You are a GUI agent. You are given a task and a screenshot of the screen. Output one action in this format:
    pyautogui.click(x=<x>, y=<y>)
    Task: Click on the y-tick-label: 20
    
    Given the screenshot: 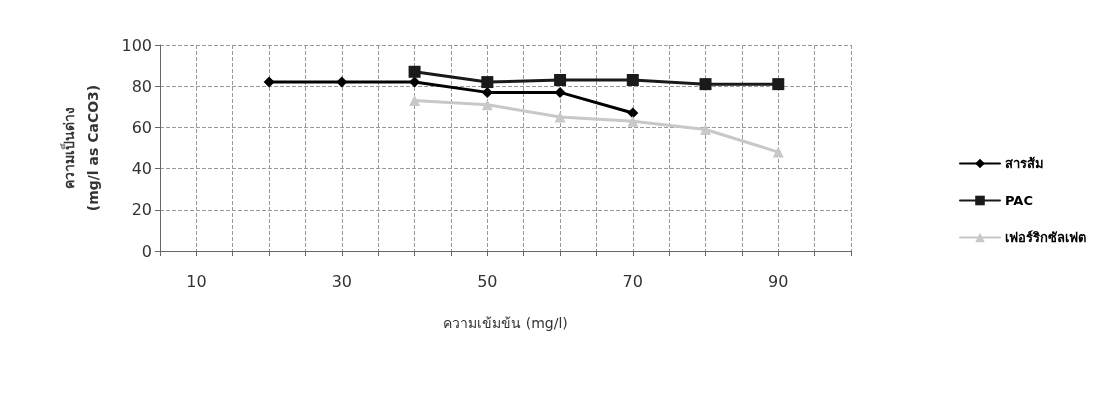 What is the action you would take?
    pyautogui.click(x=141, y=210)
    